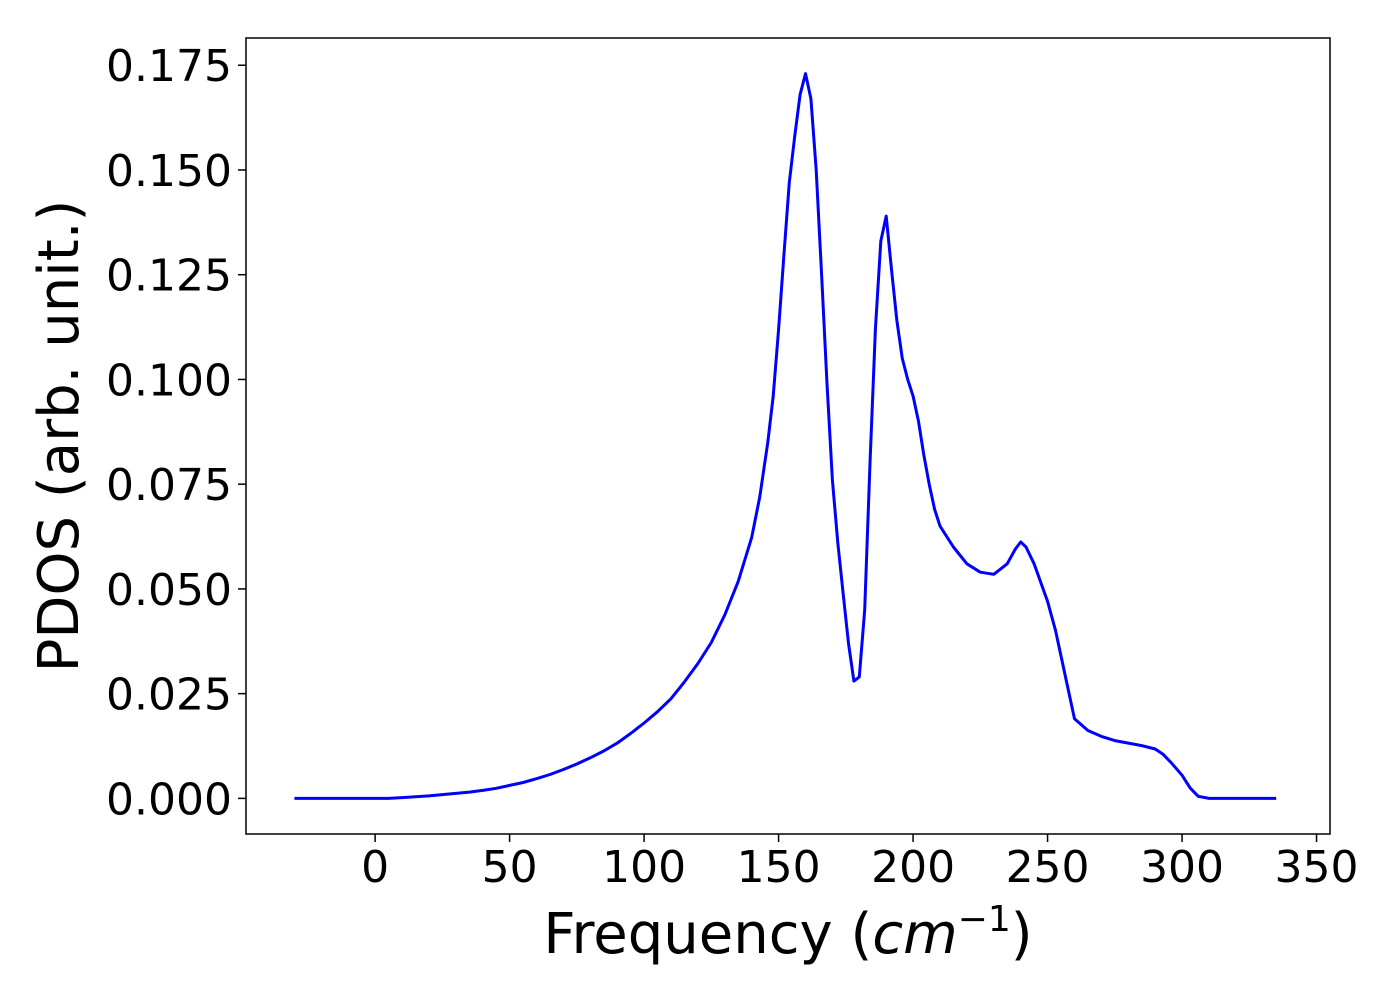 This screenshot has width=1400, height=1000. I want to click on x-tick-label: 200, so click(913, 867).